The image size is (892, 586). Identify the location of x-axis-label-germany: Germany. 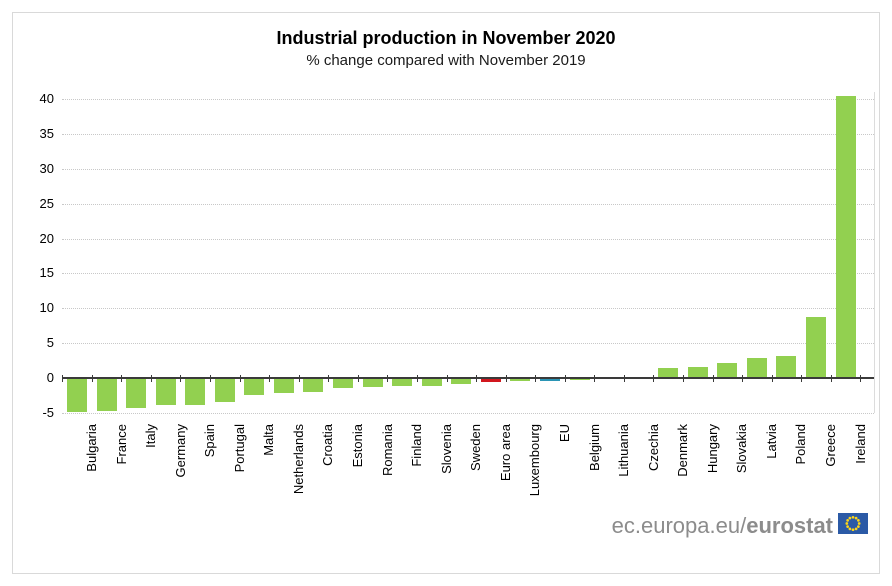
(180, 451).